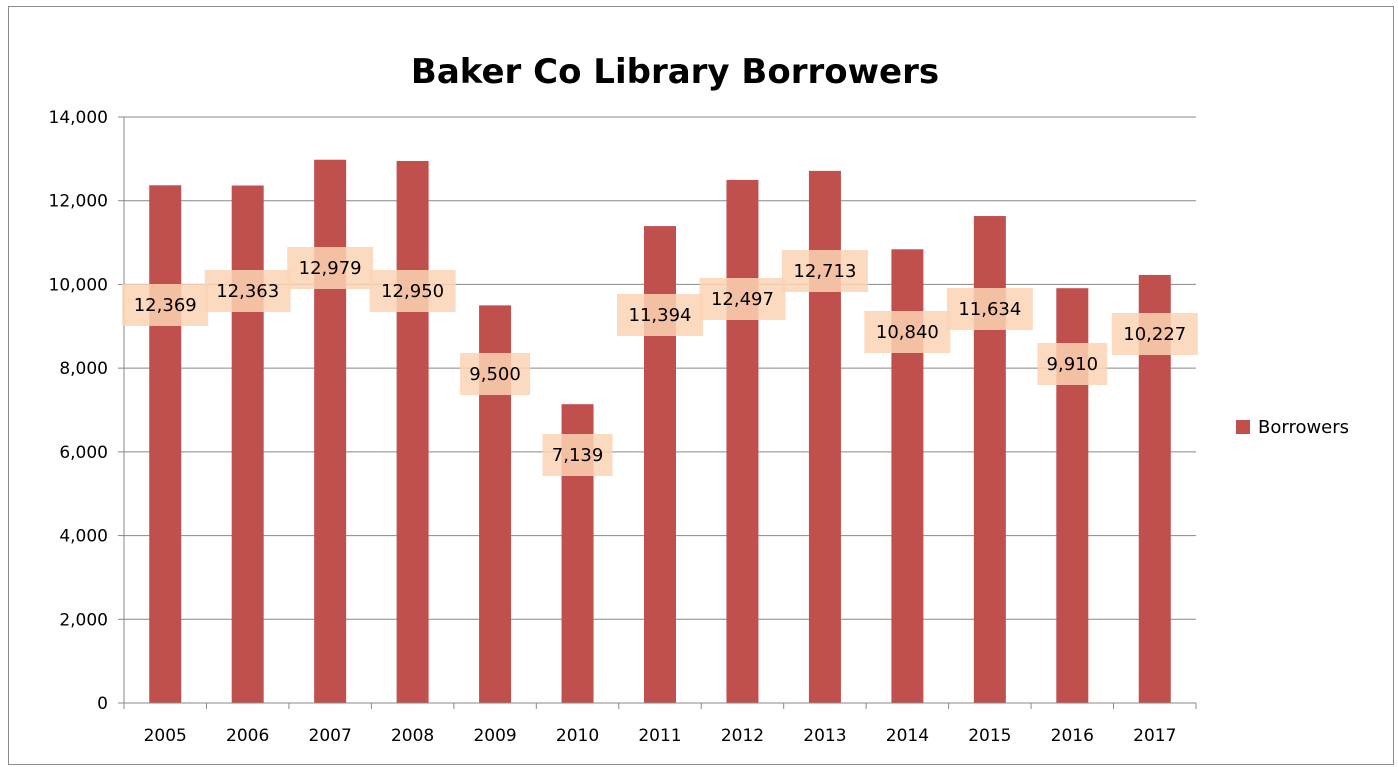 Image resolution: width=1398 pixels, height=767 pixels. Describe the element at coordinates (675, 72) in the screenshot. I see `chart-title: Baker Co Library Borrowers` at that location.